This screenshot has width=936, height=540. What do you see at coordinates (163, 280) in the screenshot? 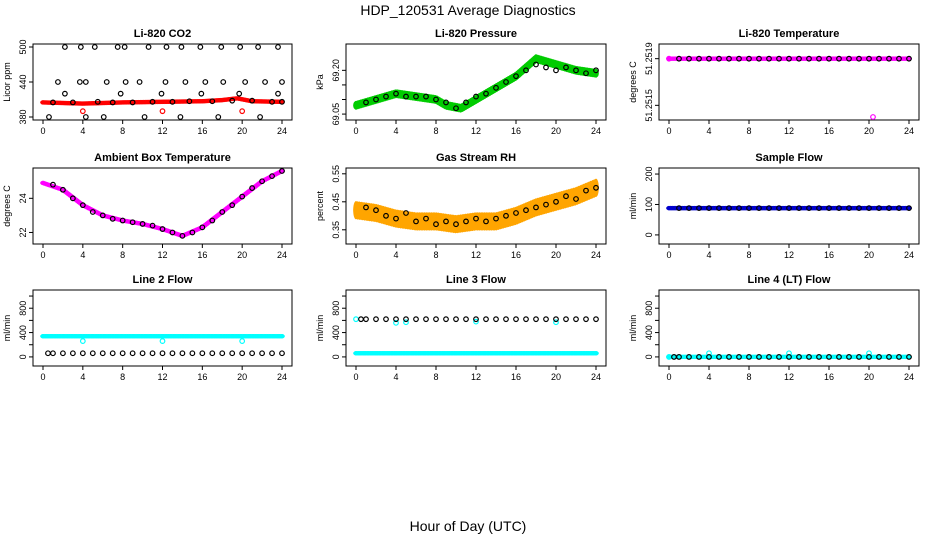
I see `chart-title: Line 2 Flow` at bounding box center [163, 280].